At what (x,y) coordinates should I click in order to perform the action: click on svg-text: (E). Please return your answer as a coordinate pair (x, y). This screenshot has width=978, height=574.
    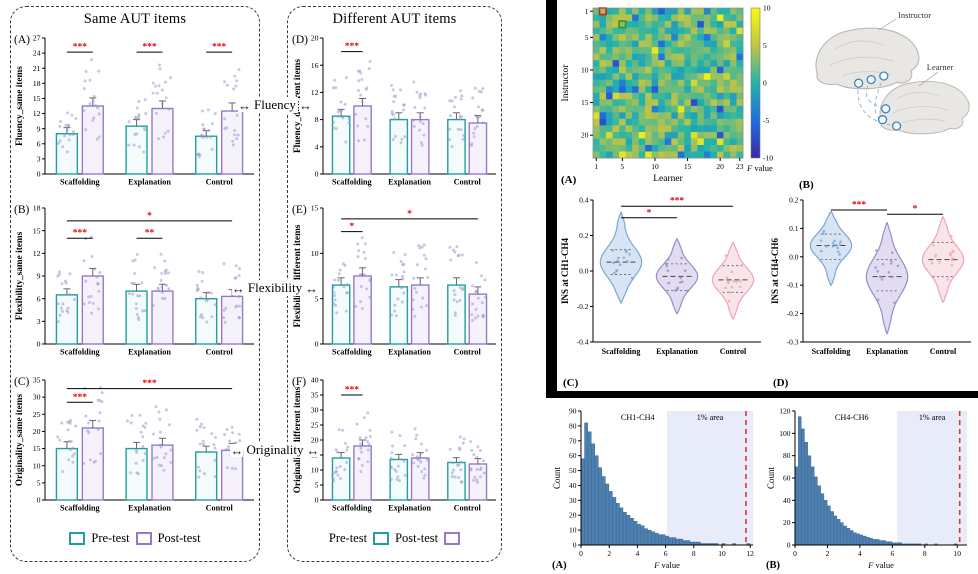
    Looking at the image, I should click on (299, 210).